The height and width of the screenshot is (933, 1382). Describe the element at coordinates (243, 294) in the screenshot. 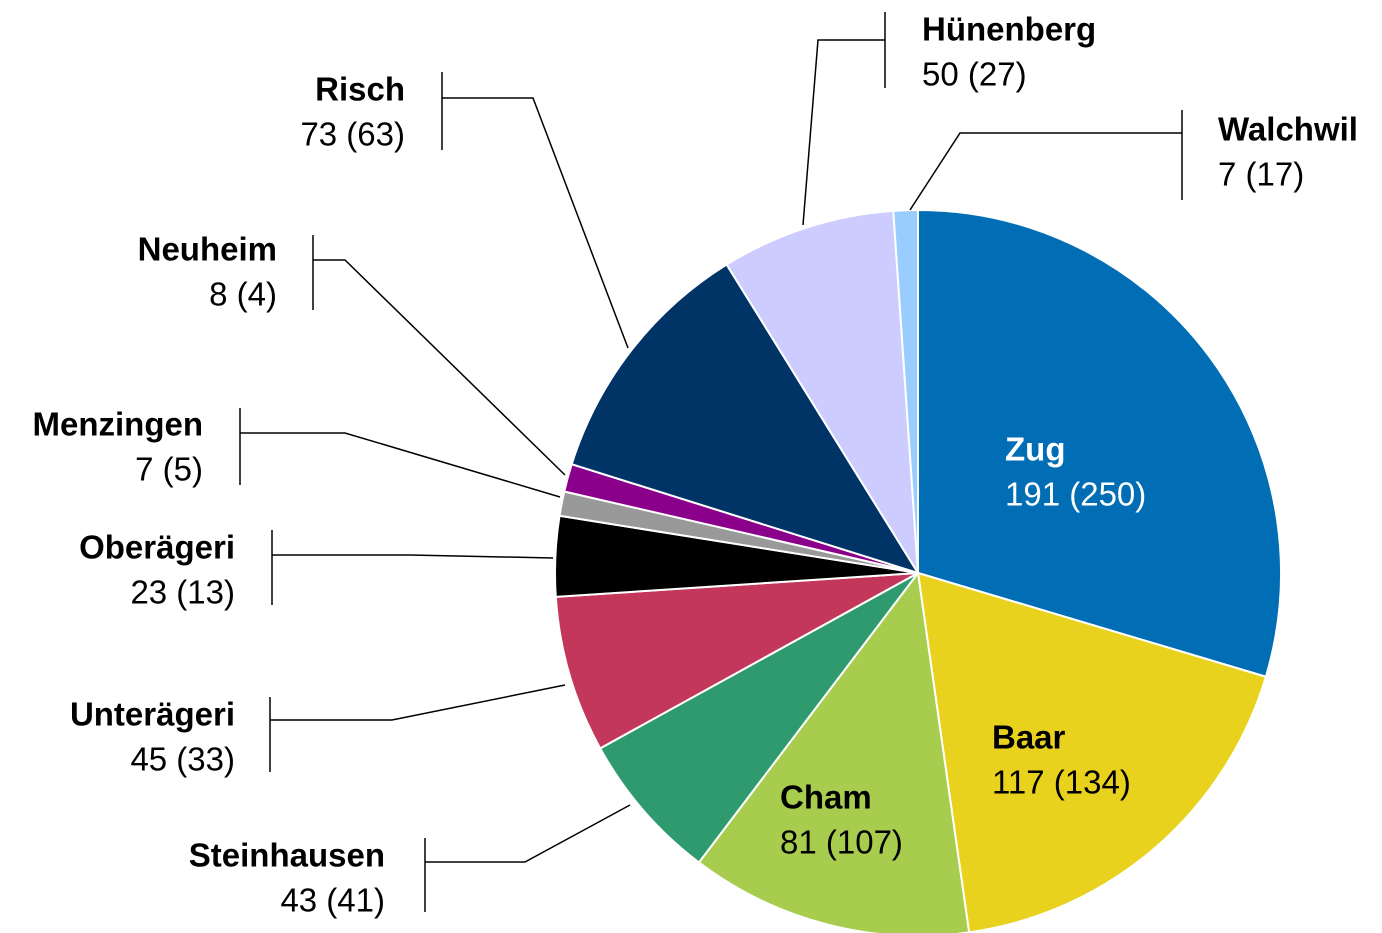

I see `slice-value: 8 (4)` at that location.